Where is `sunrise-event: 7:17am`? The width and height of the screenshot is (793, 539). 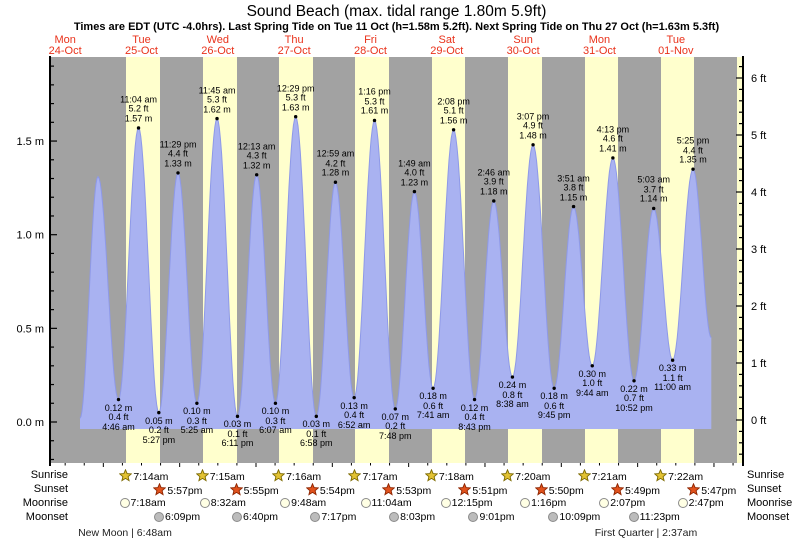
sunrise-event: 7:17am is located at coordinates (373, 476).